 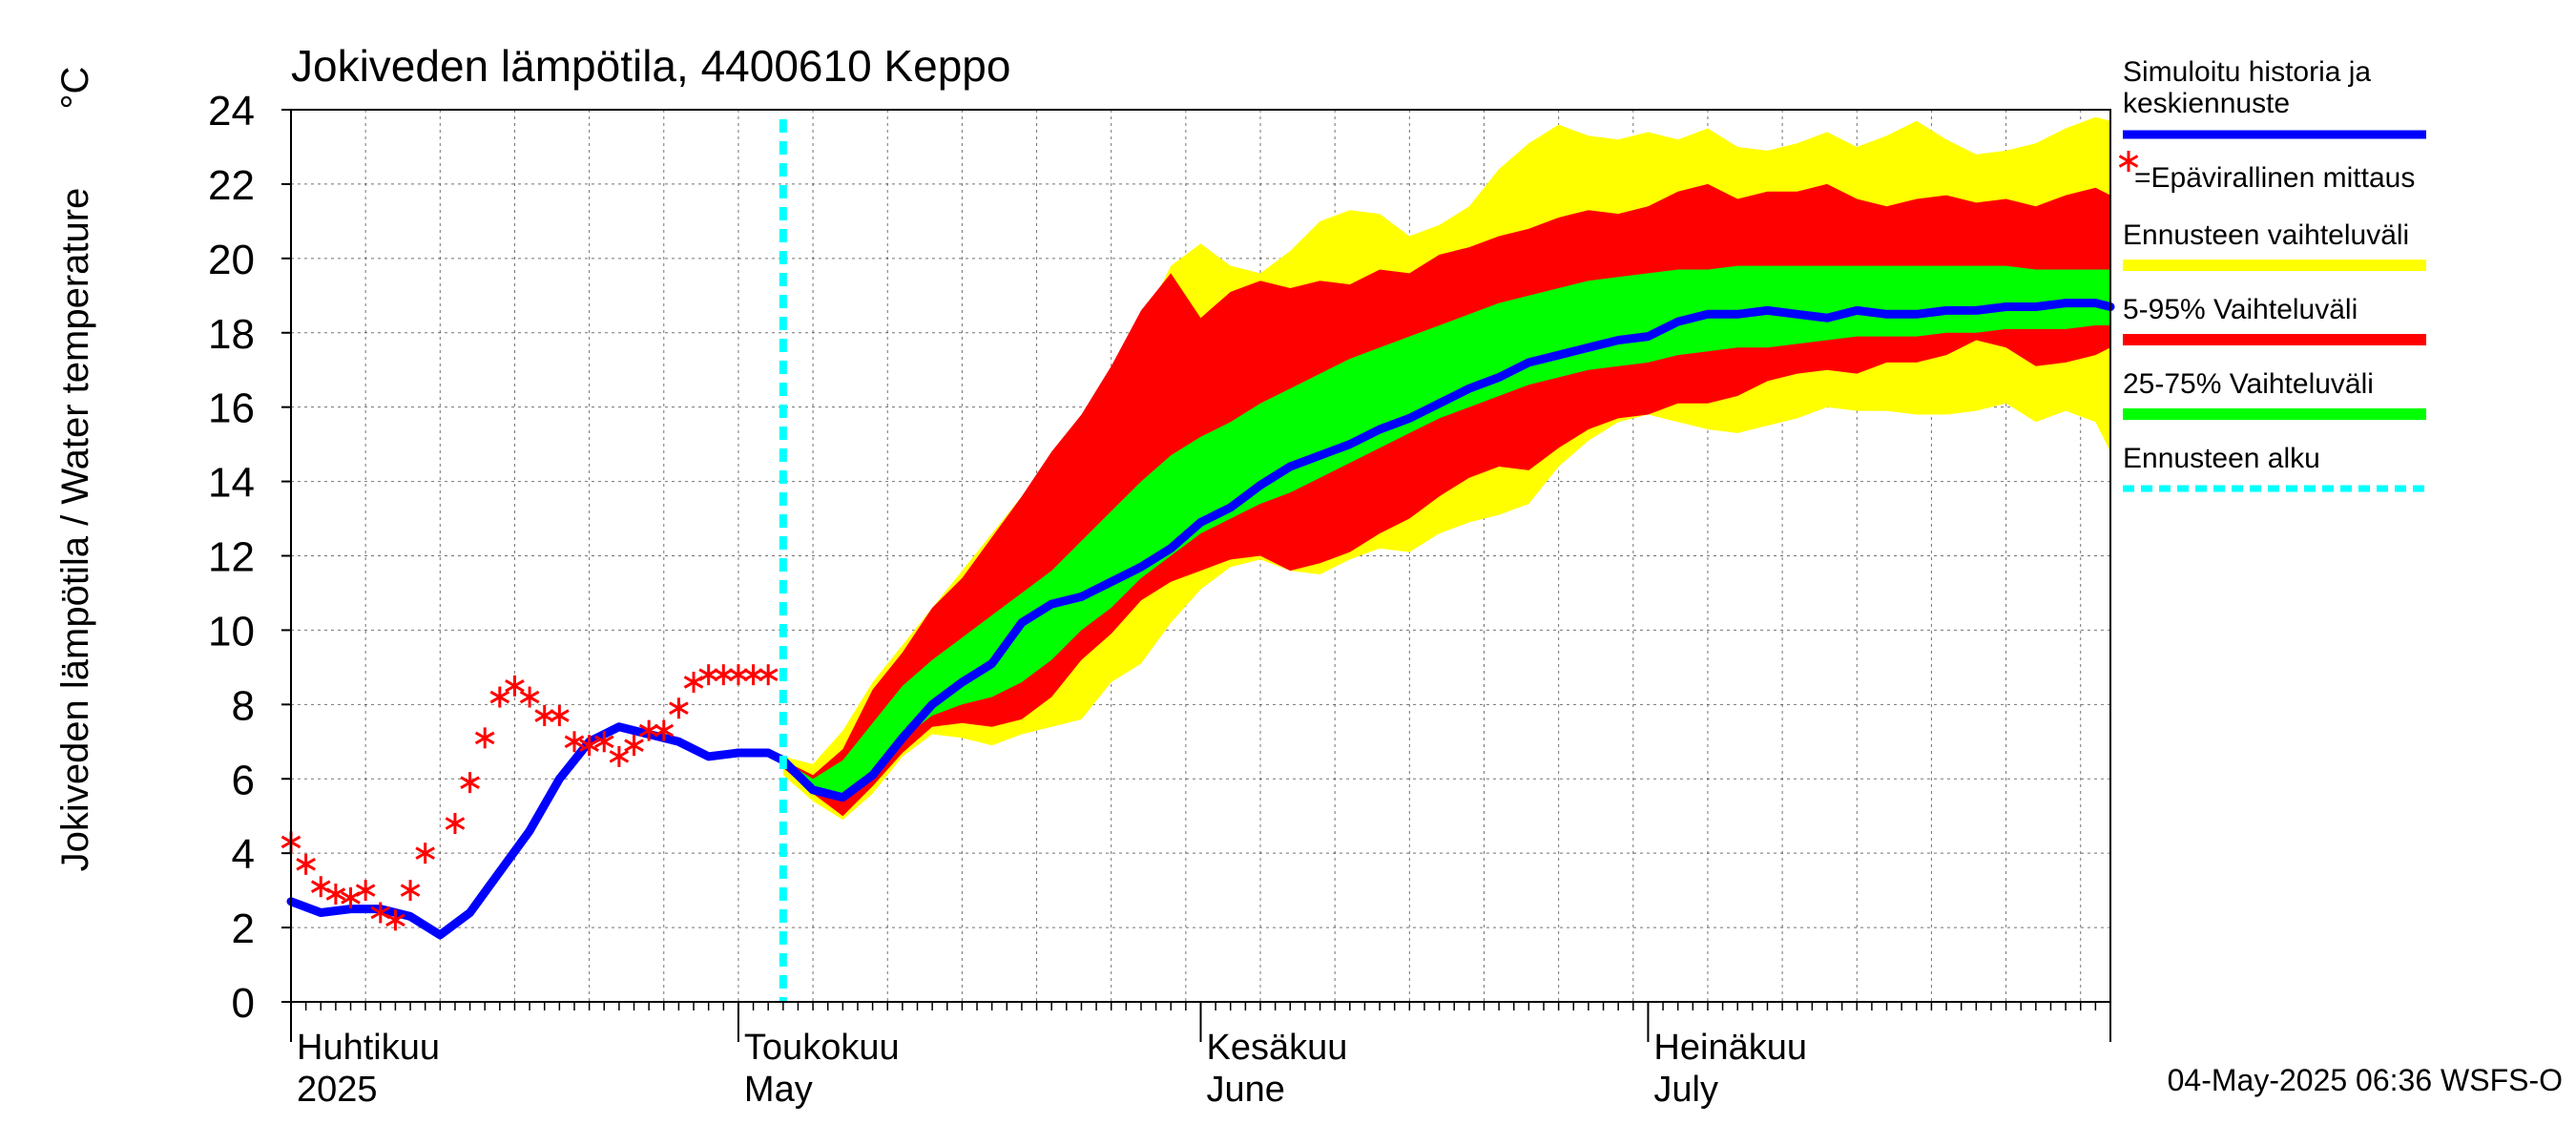 What do you see at coordinates (529, 797) in the screenshot?
I see `measurement-markers` at bounding box center [529, 797].